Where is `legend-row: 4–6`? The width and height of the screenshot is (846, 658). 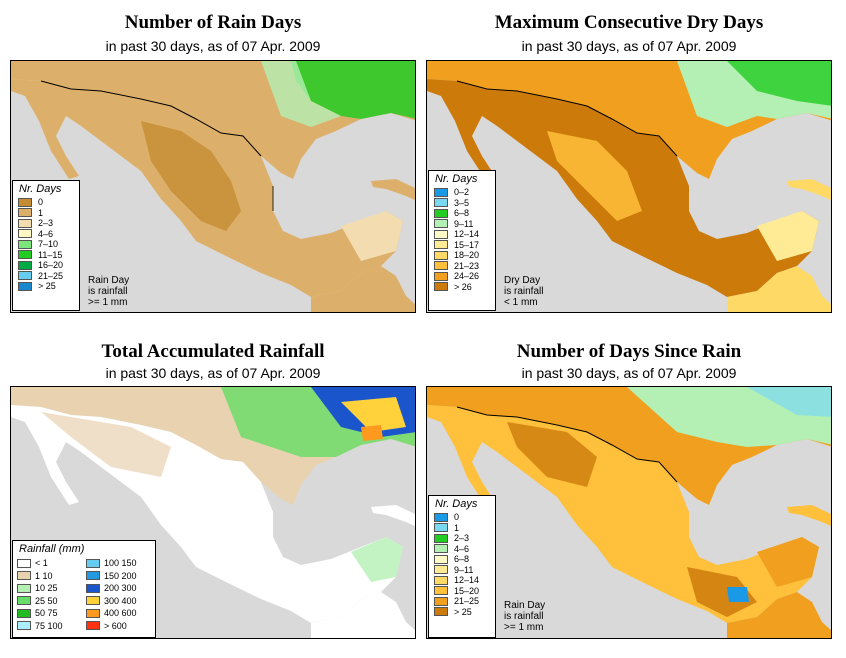
legend-row: 4–6 is located at coordinates (462, 549).